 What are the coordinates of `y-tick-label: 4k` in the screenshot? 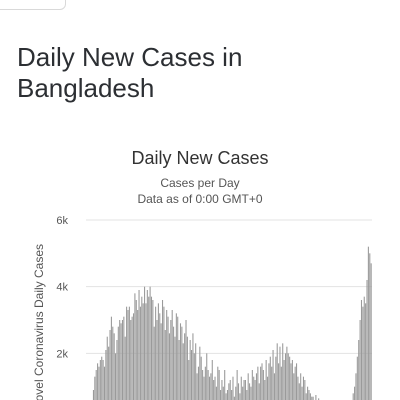 It's located at (62, 288).